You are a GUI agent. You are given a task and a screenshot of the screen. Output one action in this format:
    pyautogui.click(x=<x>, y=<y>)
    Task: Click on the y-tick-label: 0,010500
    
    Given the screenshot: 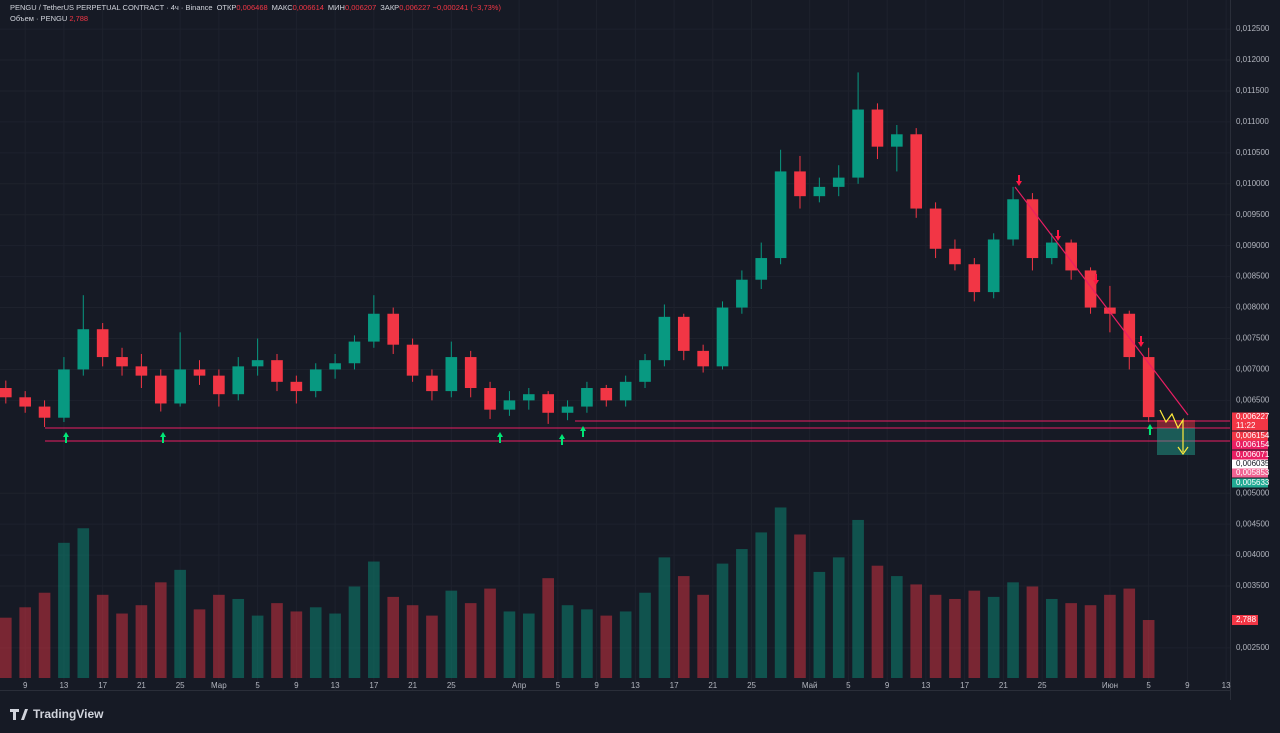 What is the action you would take?
    pyautogui.click(x=1253, y=152)
    